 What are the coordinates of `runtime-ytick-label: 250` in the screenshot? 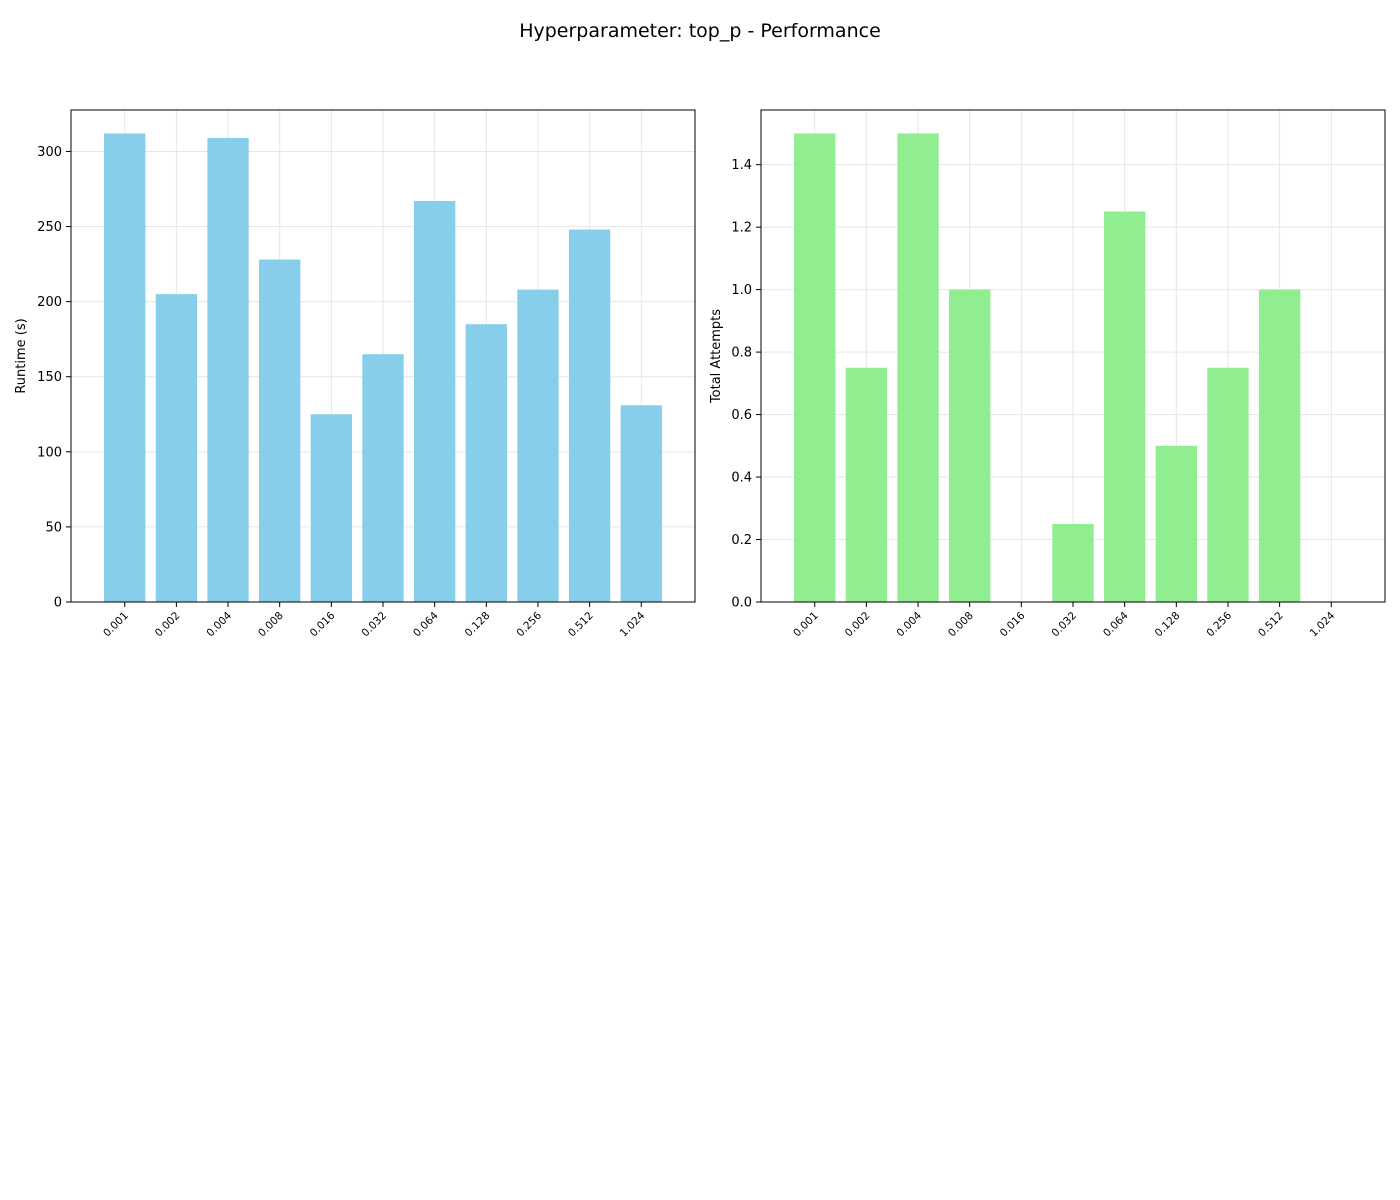 It's located at (49, 227).